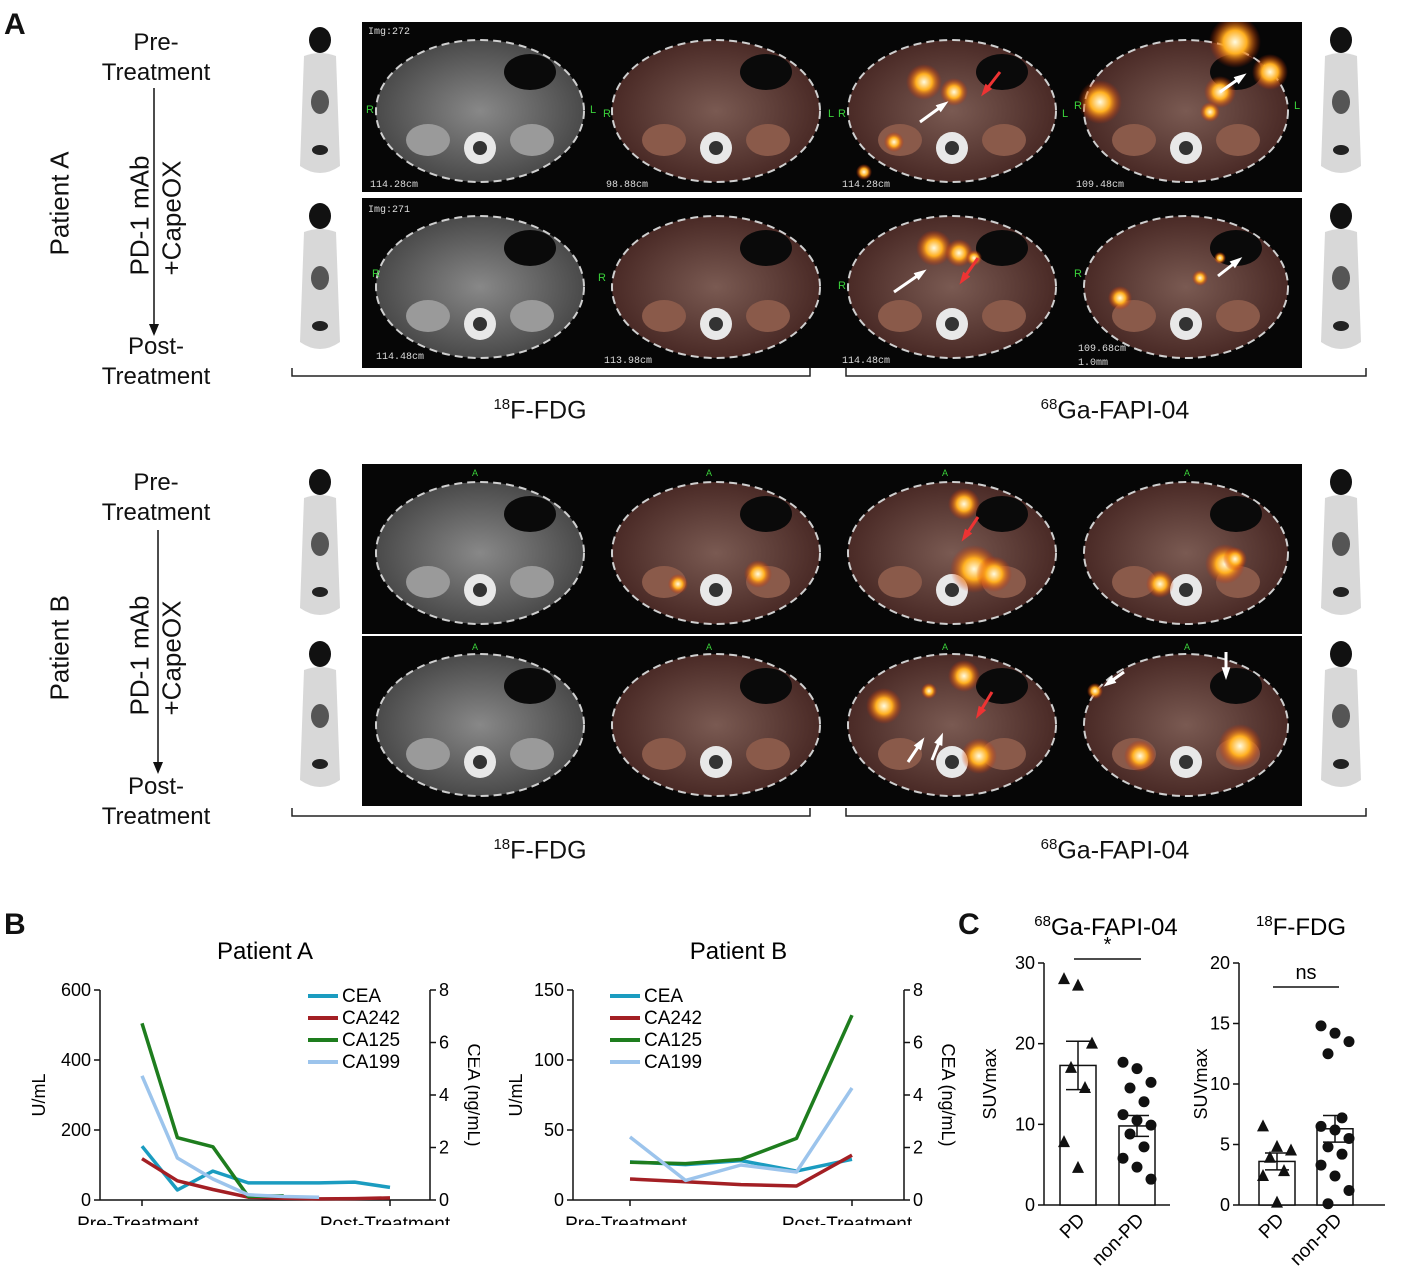  What do you see at coordinates (475, 647) in the screenshot?
I see `orient-a-5: A` at bounding box center [475, 647].